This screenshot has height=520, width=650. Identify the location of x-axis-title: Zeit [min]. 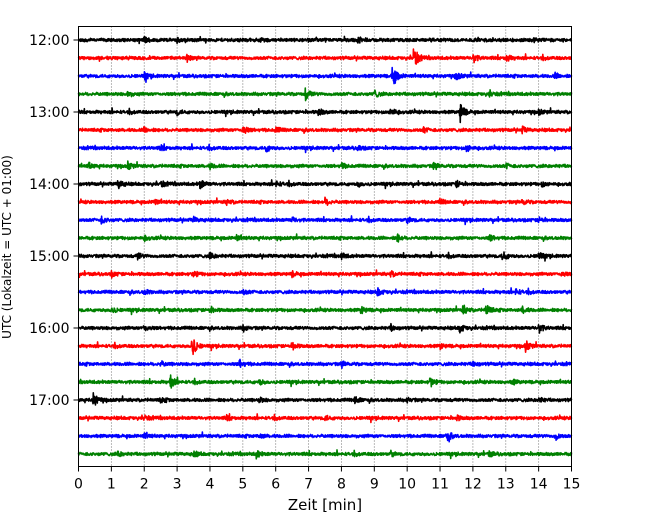
(325, 505).